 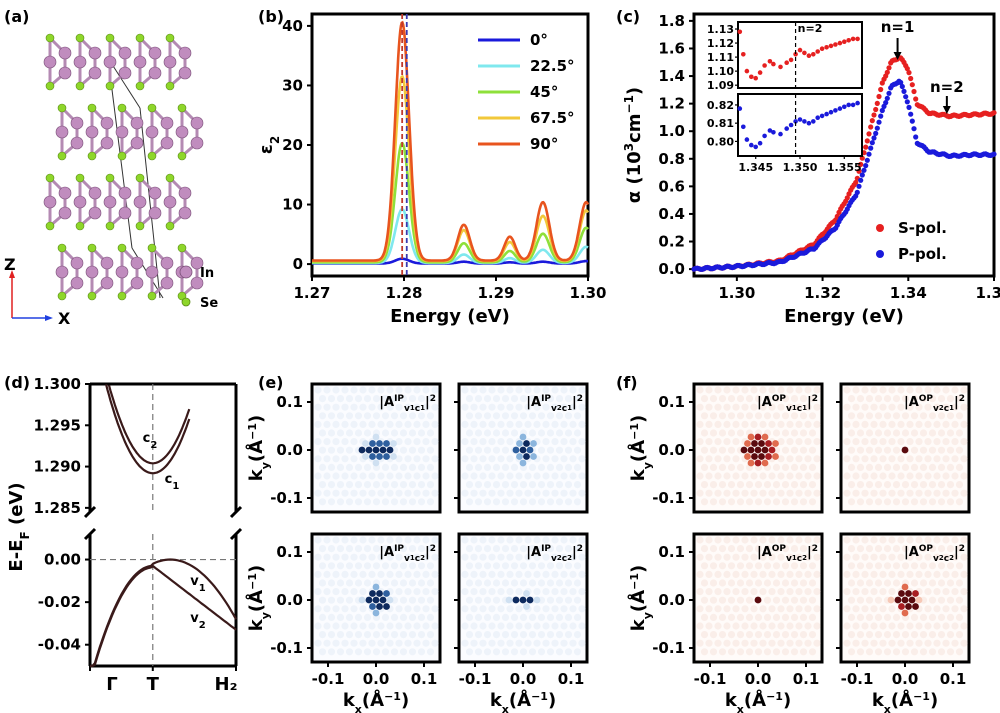 I want to click on chart-c-ytick-label: 0.0, so click(x=671, y=269).